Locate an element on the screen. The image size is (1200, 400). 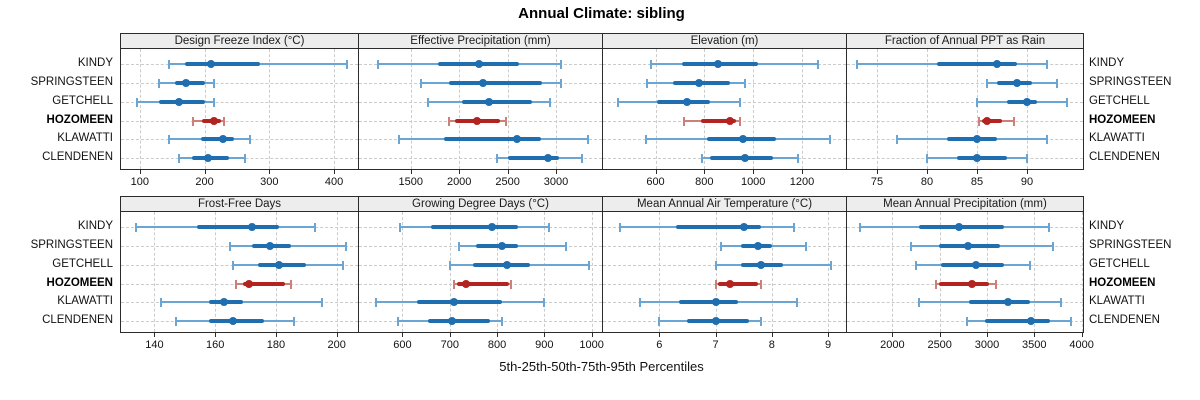
axis-tick-label: 7 is located at coordinates (715, 345).